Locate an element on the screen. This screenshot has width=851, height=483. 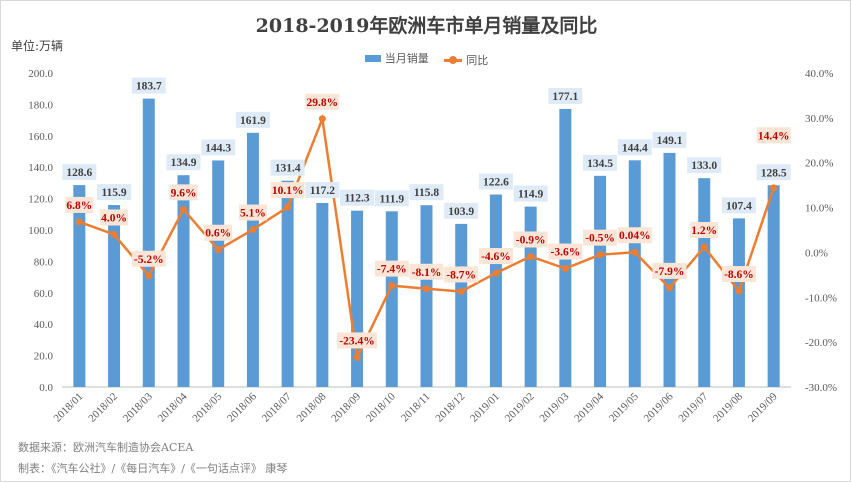
unit-label: 单位:万辆 is located at coordinates (37, 46).